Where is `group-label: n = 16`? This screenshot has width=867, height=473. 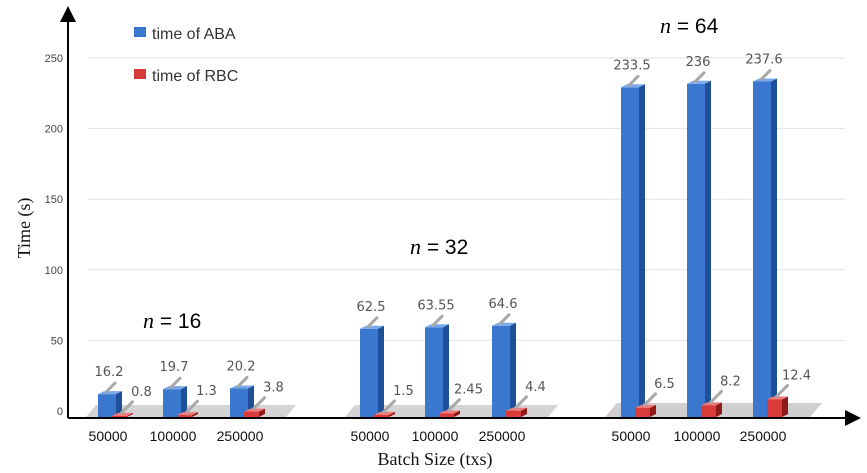
group-label: n = 16 is located at coordinates (172, 320).